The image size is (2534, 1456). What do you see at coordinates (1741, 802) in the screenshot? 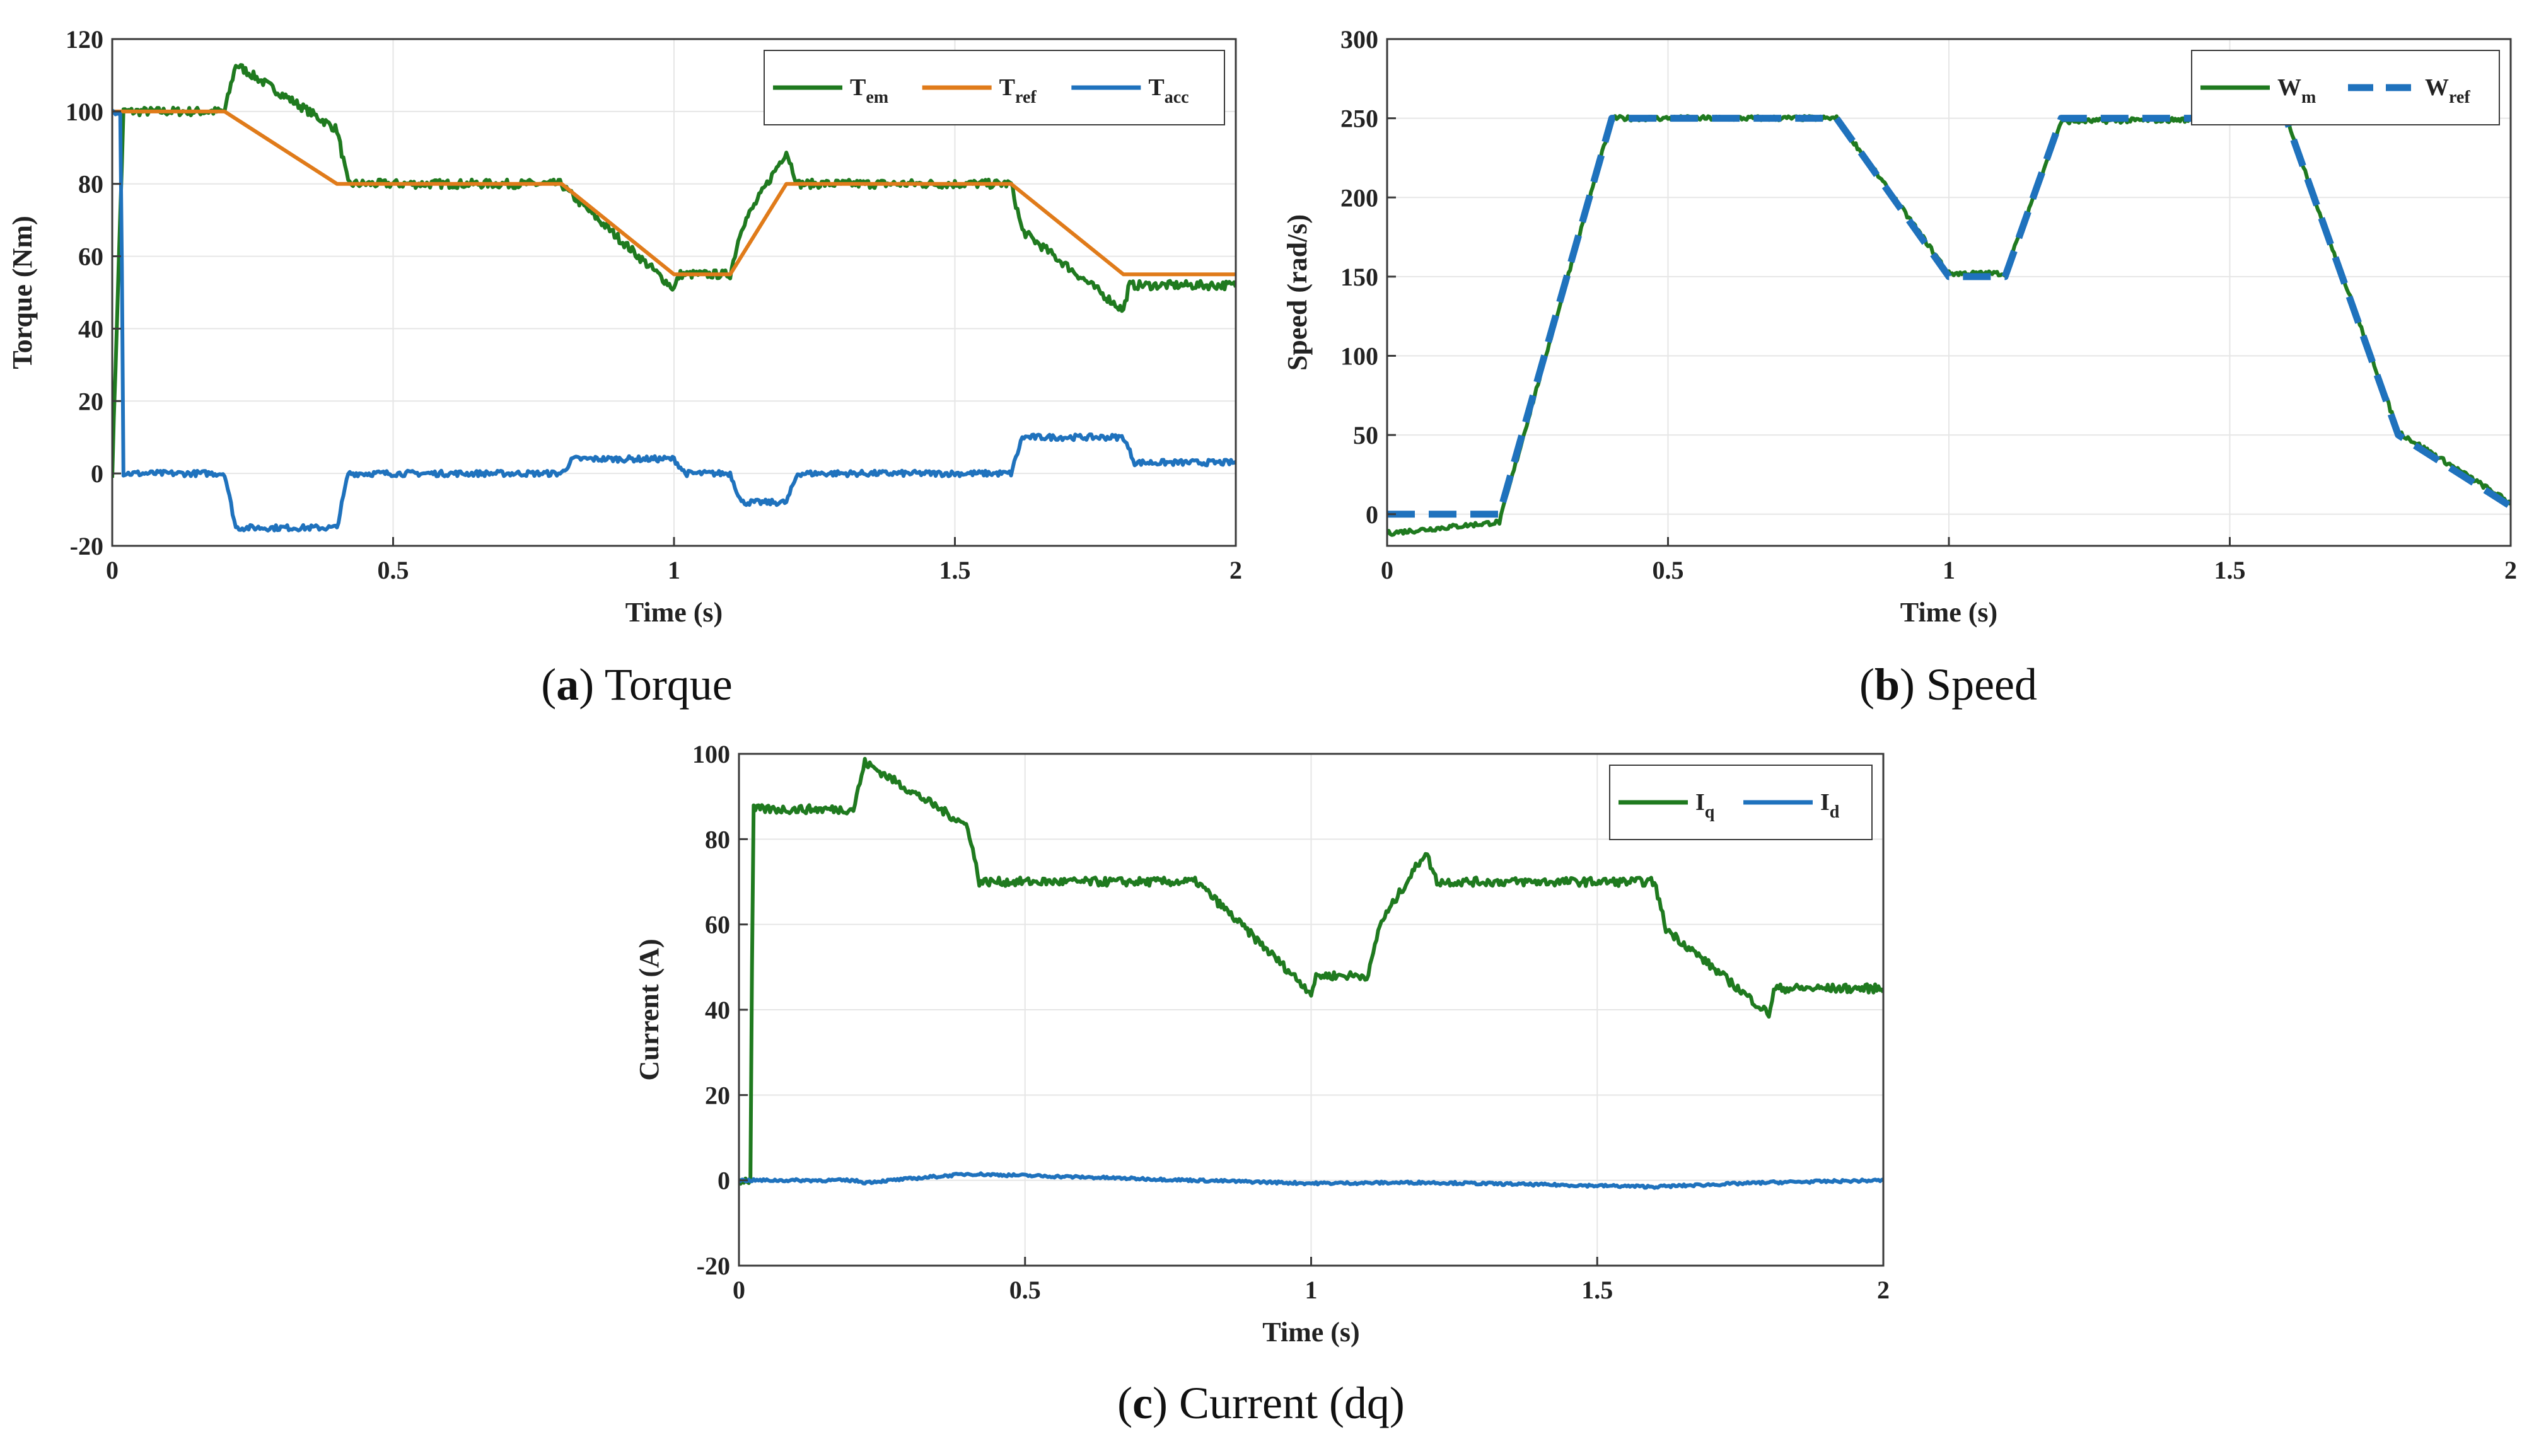
I see `legend: Iq Id` at bounding box center [1741, 802].